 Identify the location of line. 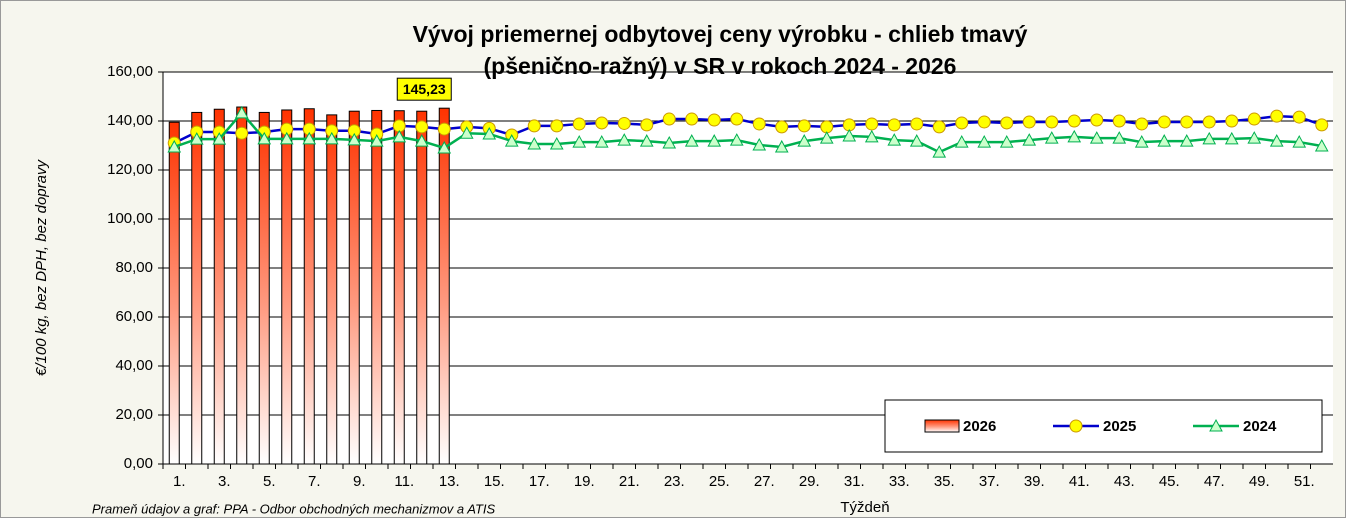
(748, 129).